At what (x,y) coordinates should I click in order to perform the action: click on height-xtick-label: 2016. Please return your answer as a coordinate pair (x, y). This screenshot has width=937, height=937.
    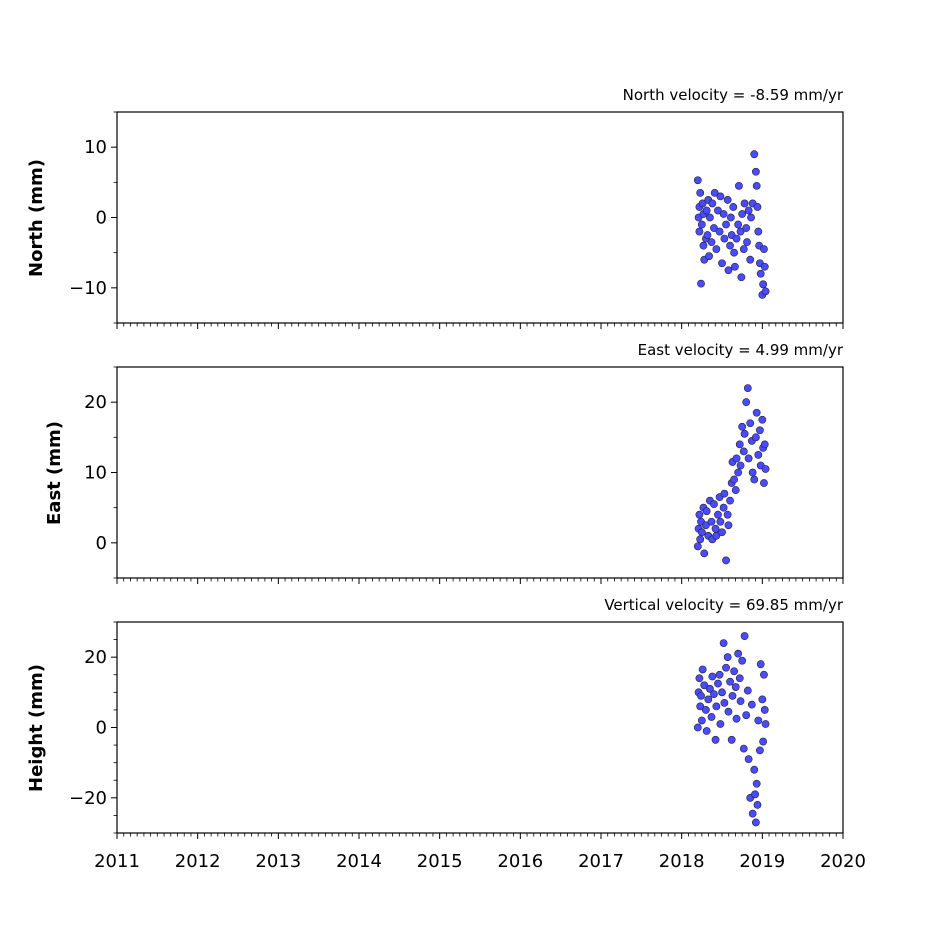
    Looking at the image, I should click on (520, 861).